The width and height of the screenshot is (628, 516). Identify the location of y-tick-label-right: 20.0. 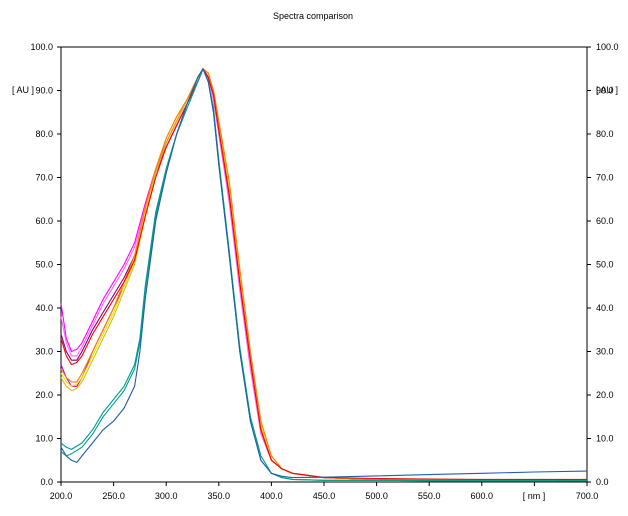
(605, 395).